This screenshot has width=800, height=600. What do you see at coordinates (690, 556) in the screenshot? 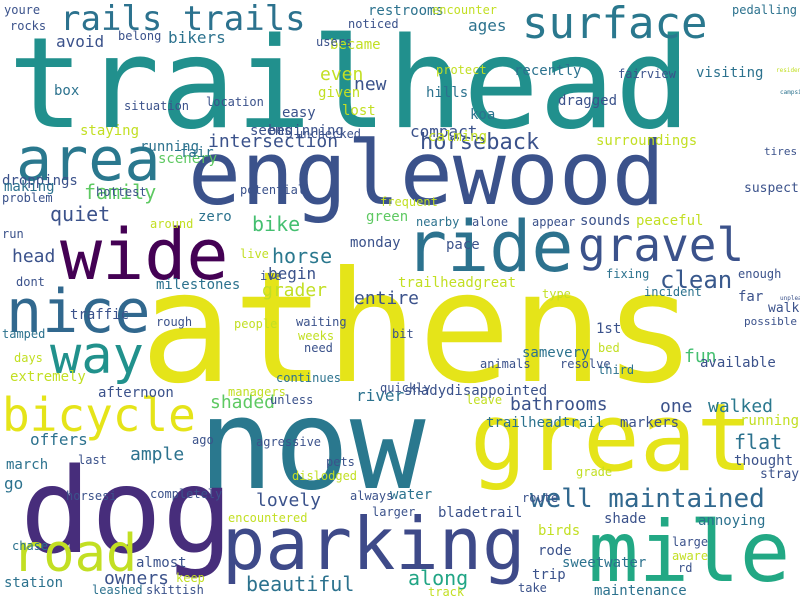
I see `cloud-word: aware` at bounding box center [690, 556].